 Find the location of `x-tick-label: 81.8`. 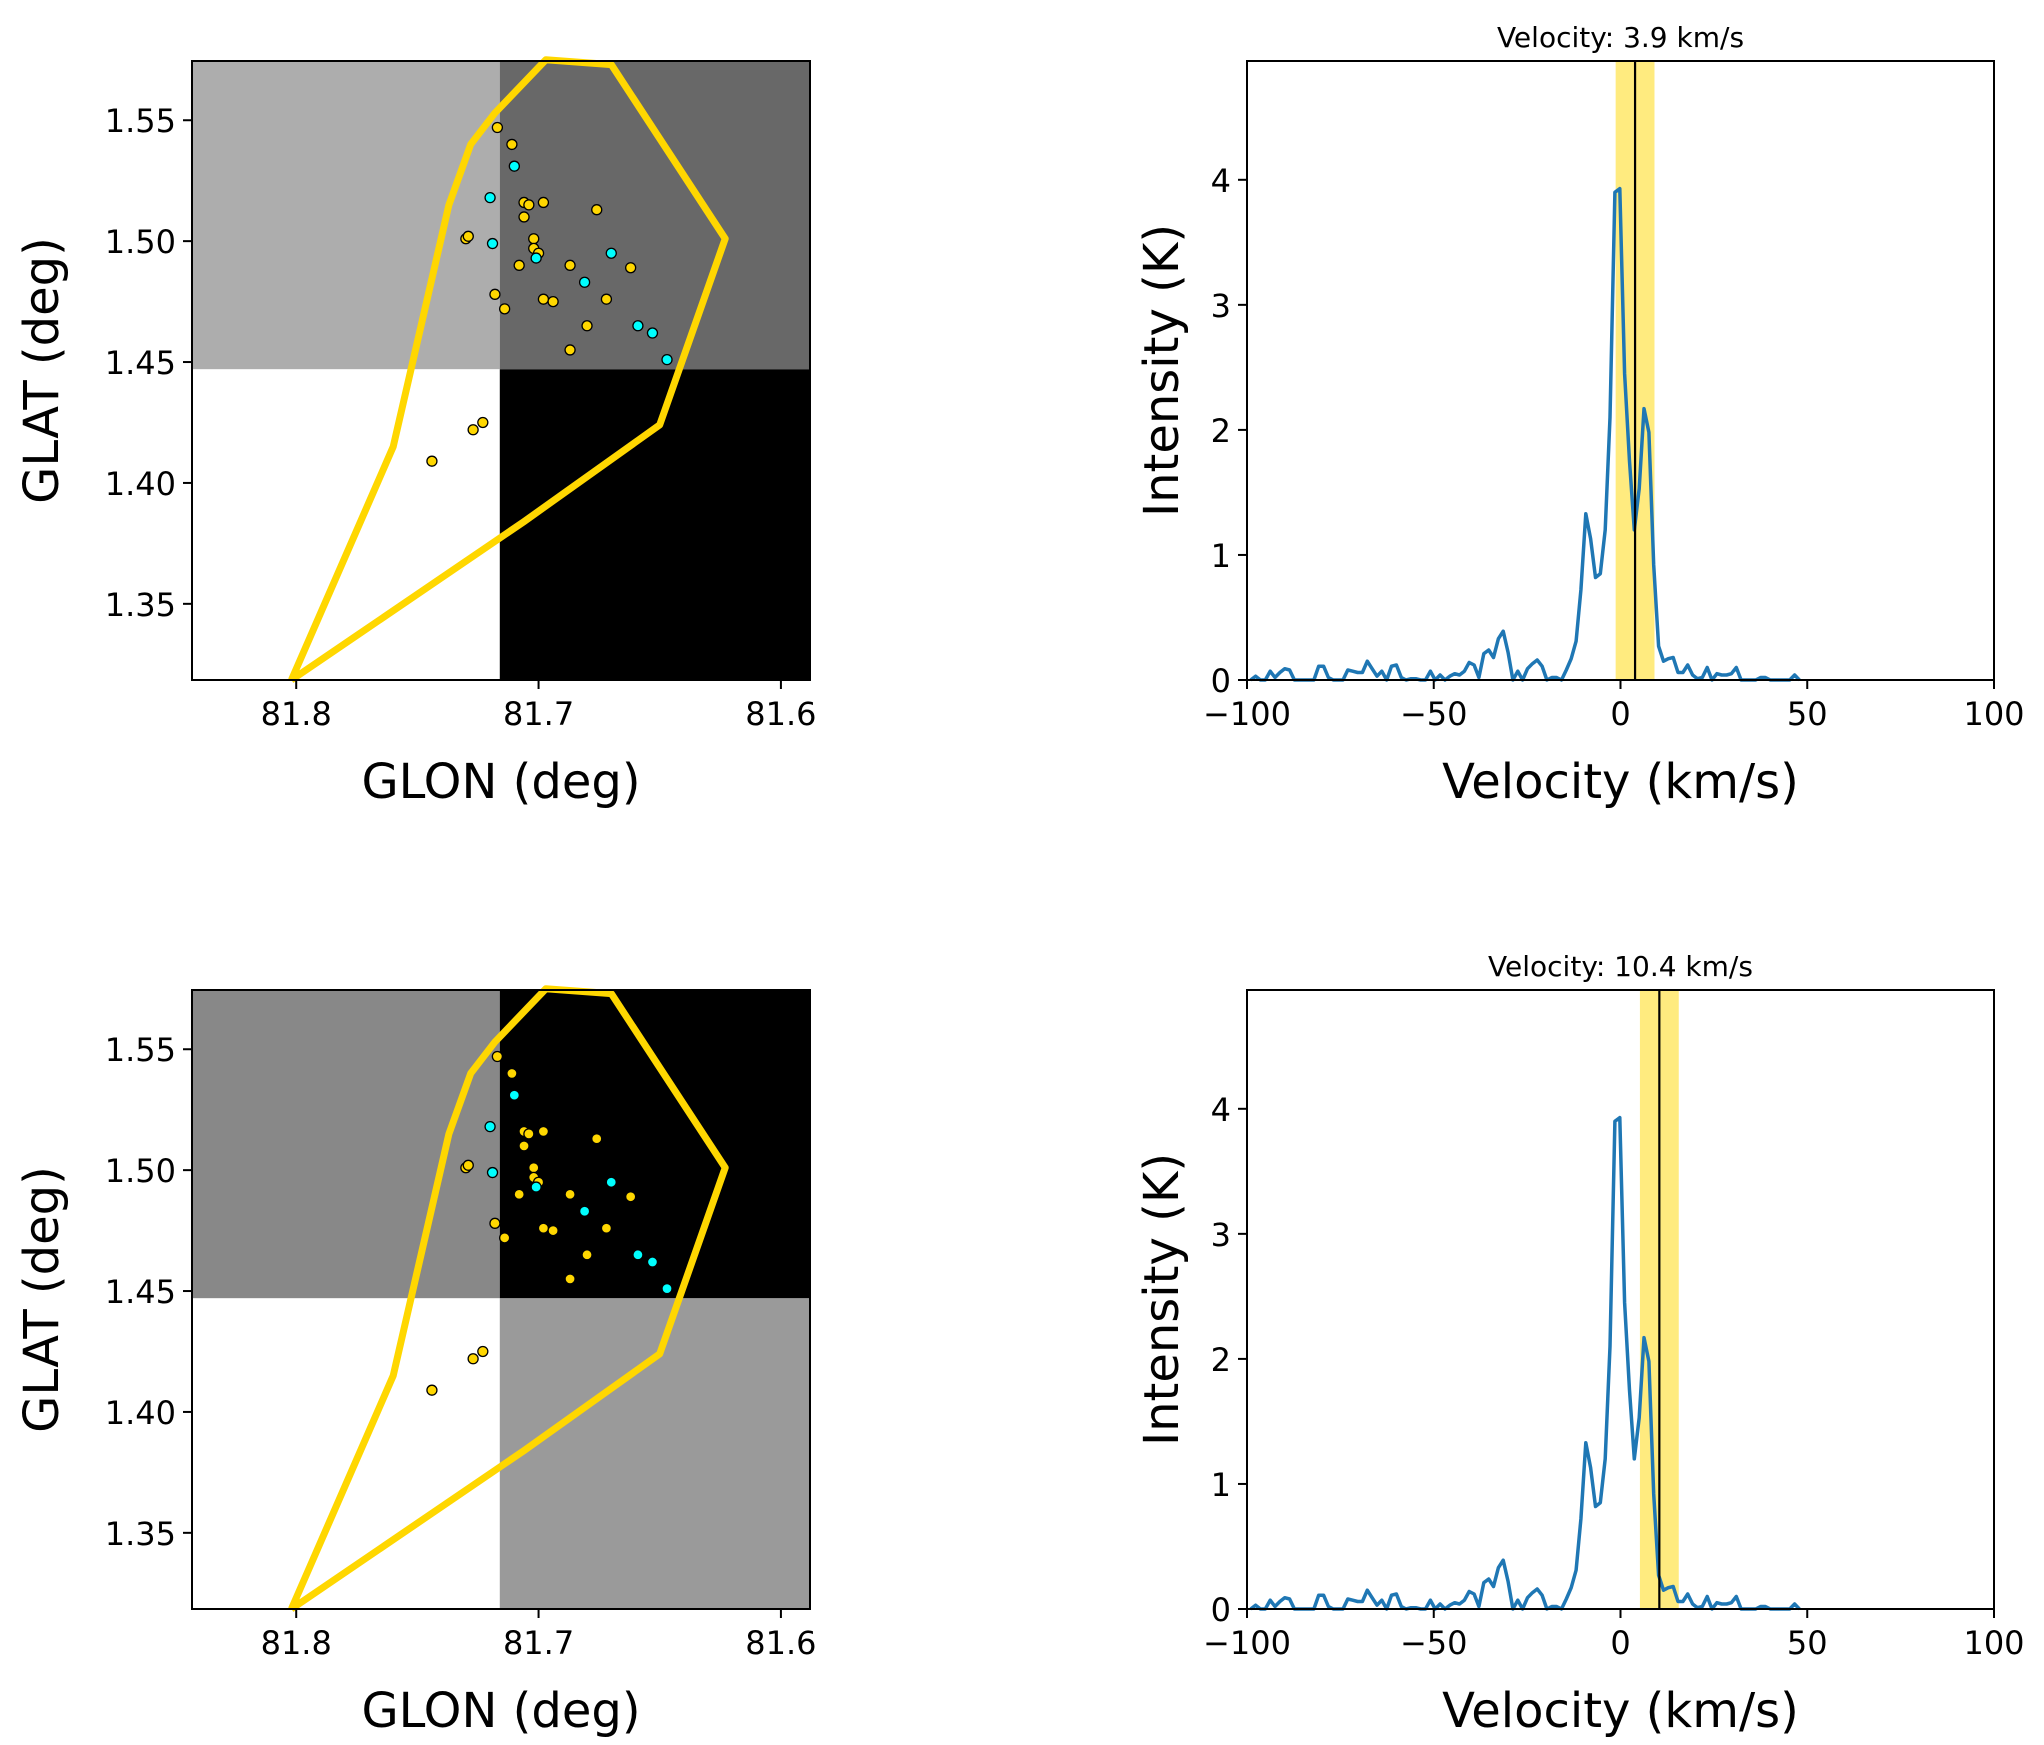

x-tick-label: 81.8 is located at coordinates (296, 714).